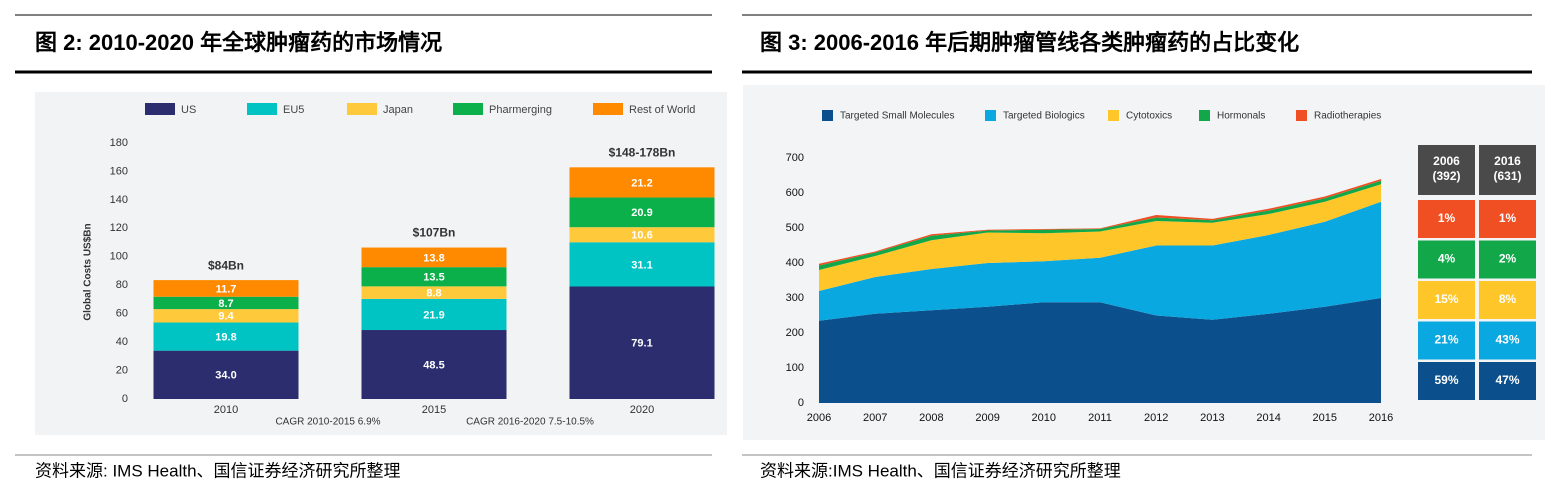 This screenshot has height=488, width=1556. Describe the element at coordinates (1044, 116) in the screenshot. I see `legend-label: Targeted Biologics` at that location.